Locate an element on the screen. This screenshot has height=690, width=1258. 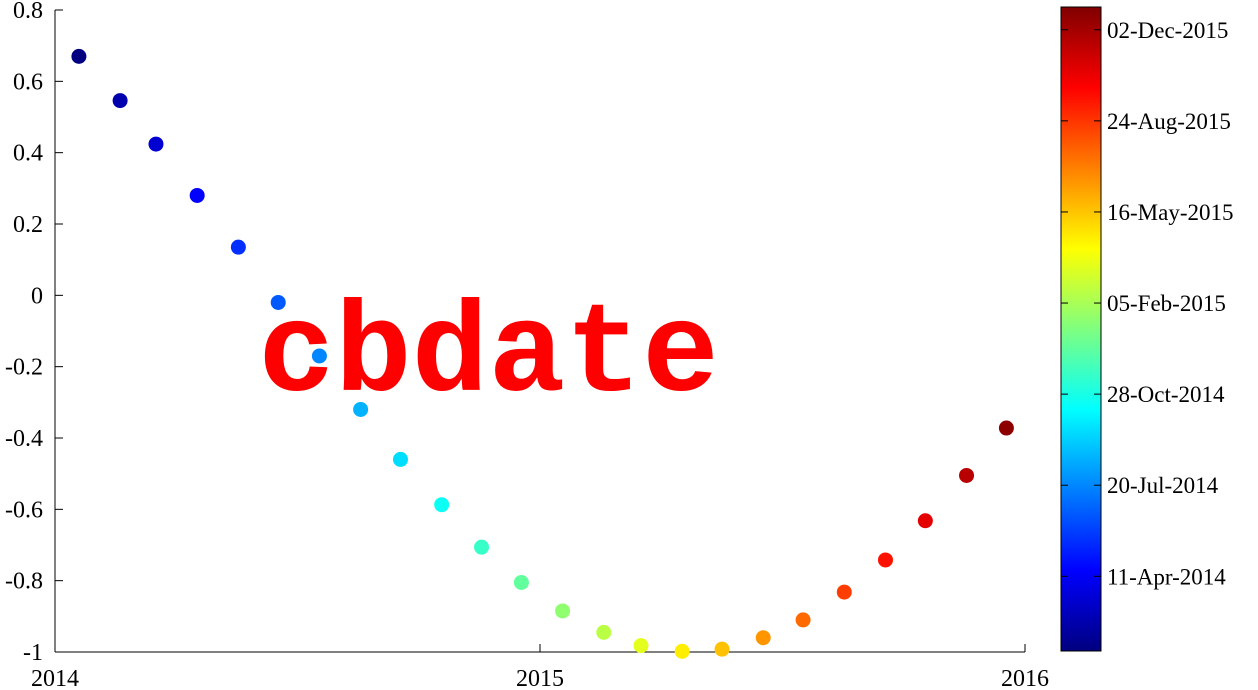
x-tick-label: 2014 is located at coordinates (55, 678).